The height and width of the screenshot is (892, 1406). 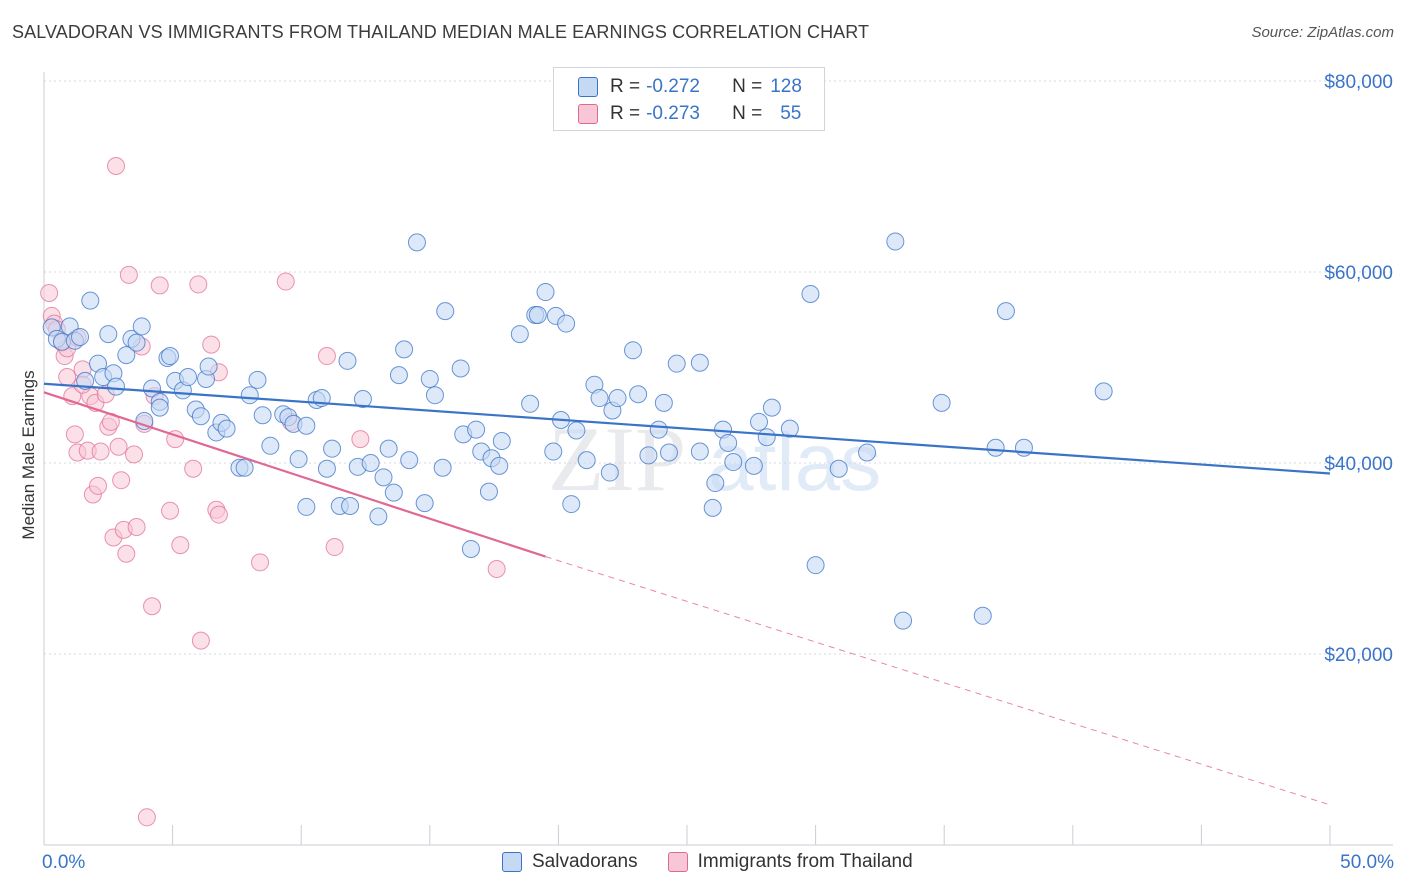 What do you see at coordinates (805, 861) in the screenshot?
I see `legend-label-thailand: Immigrants from Thailand` at bounding box center [805, 861].